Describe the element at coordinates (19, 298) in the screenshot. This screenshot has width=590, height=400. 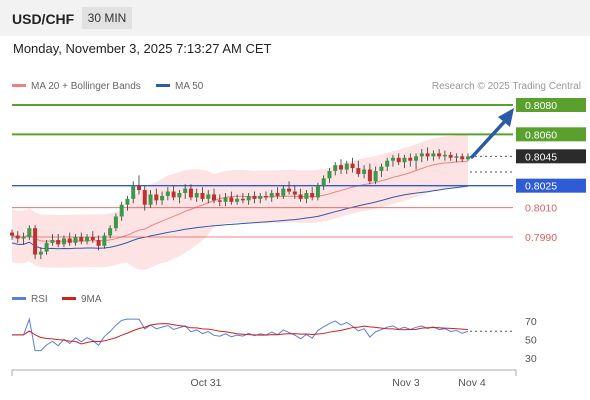
I see `rsi-swatch` at that location.